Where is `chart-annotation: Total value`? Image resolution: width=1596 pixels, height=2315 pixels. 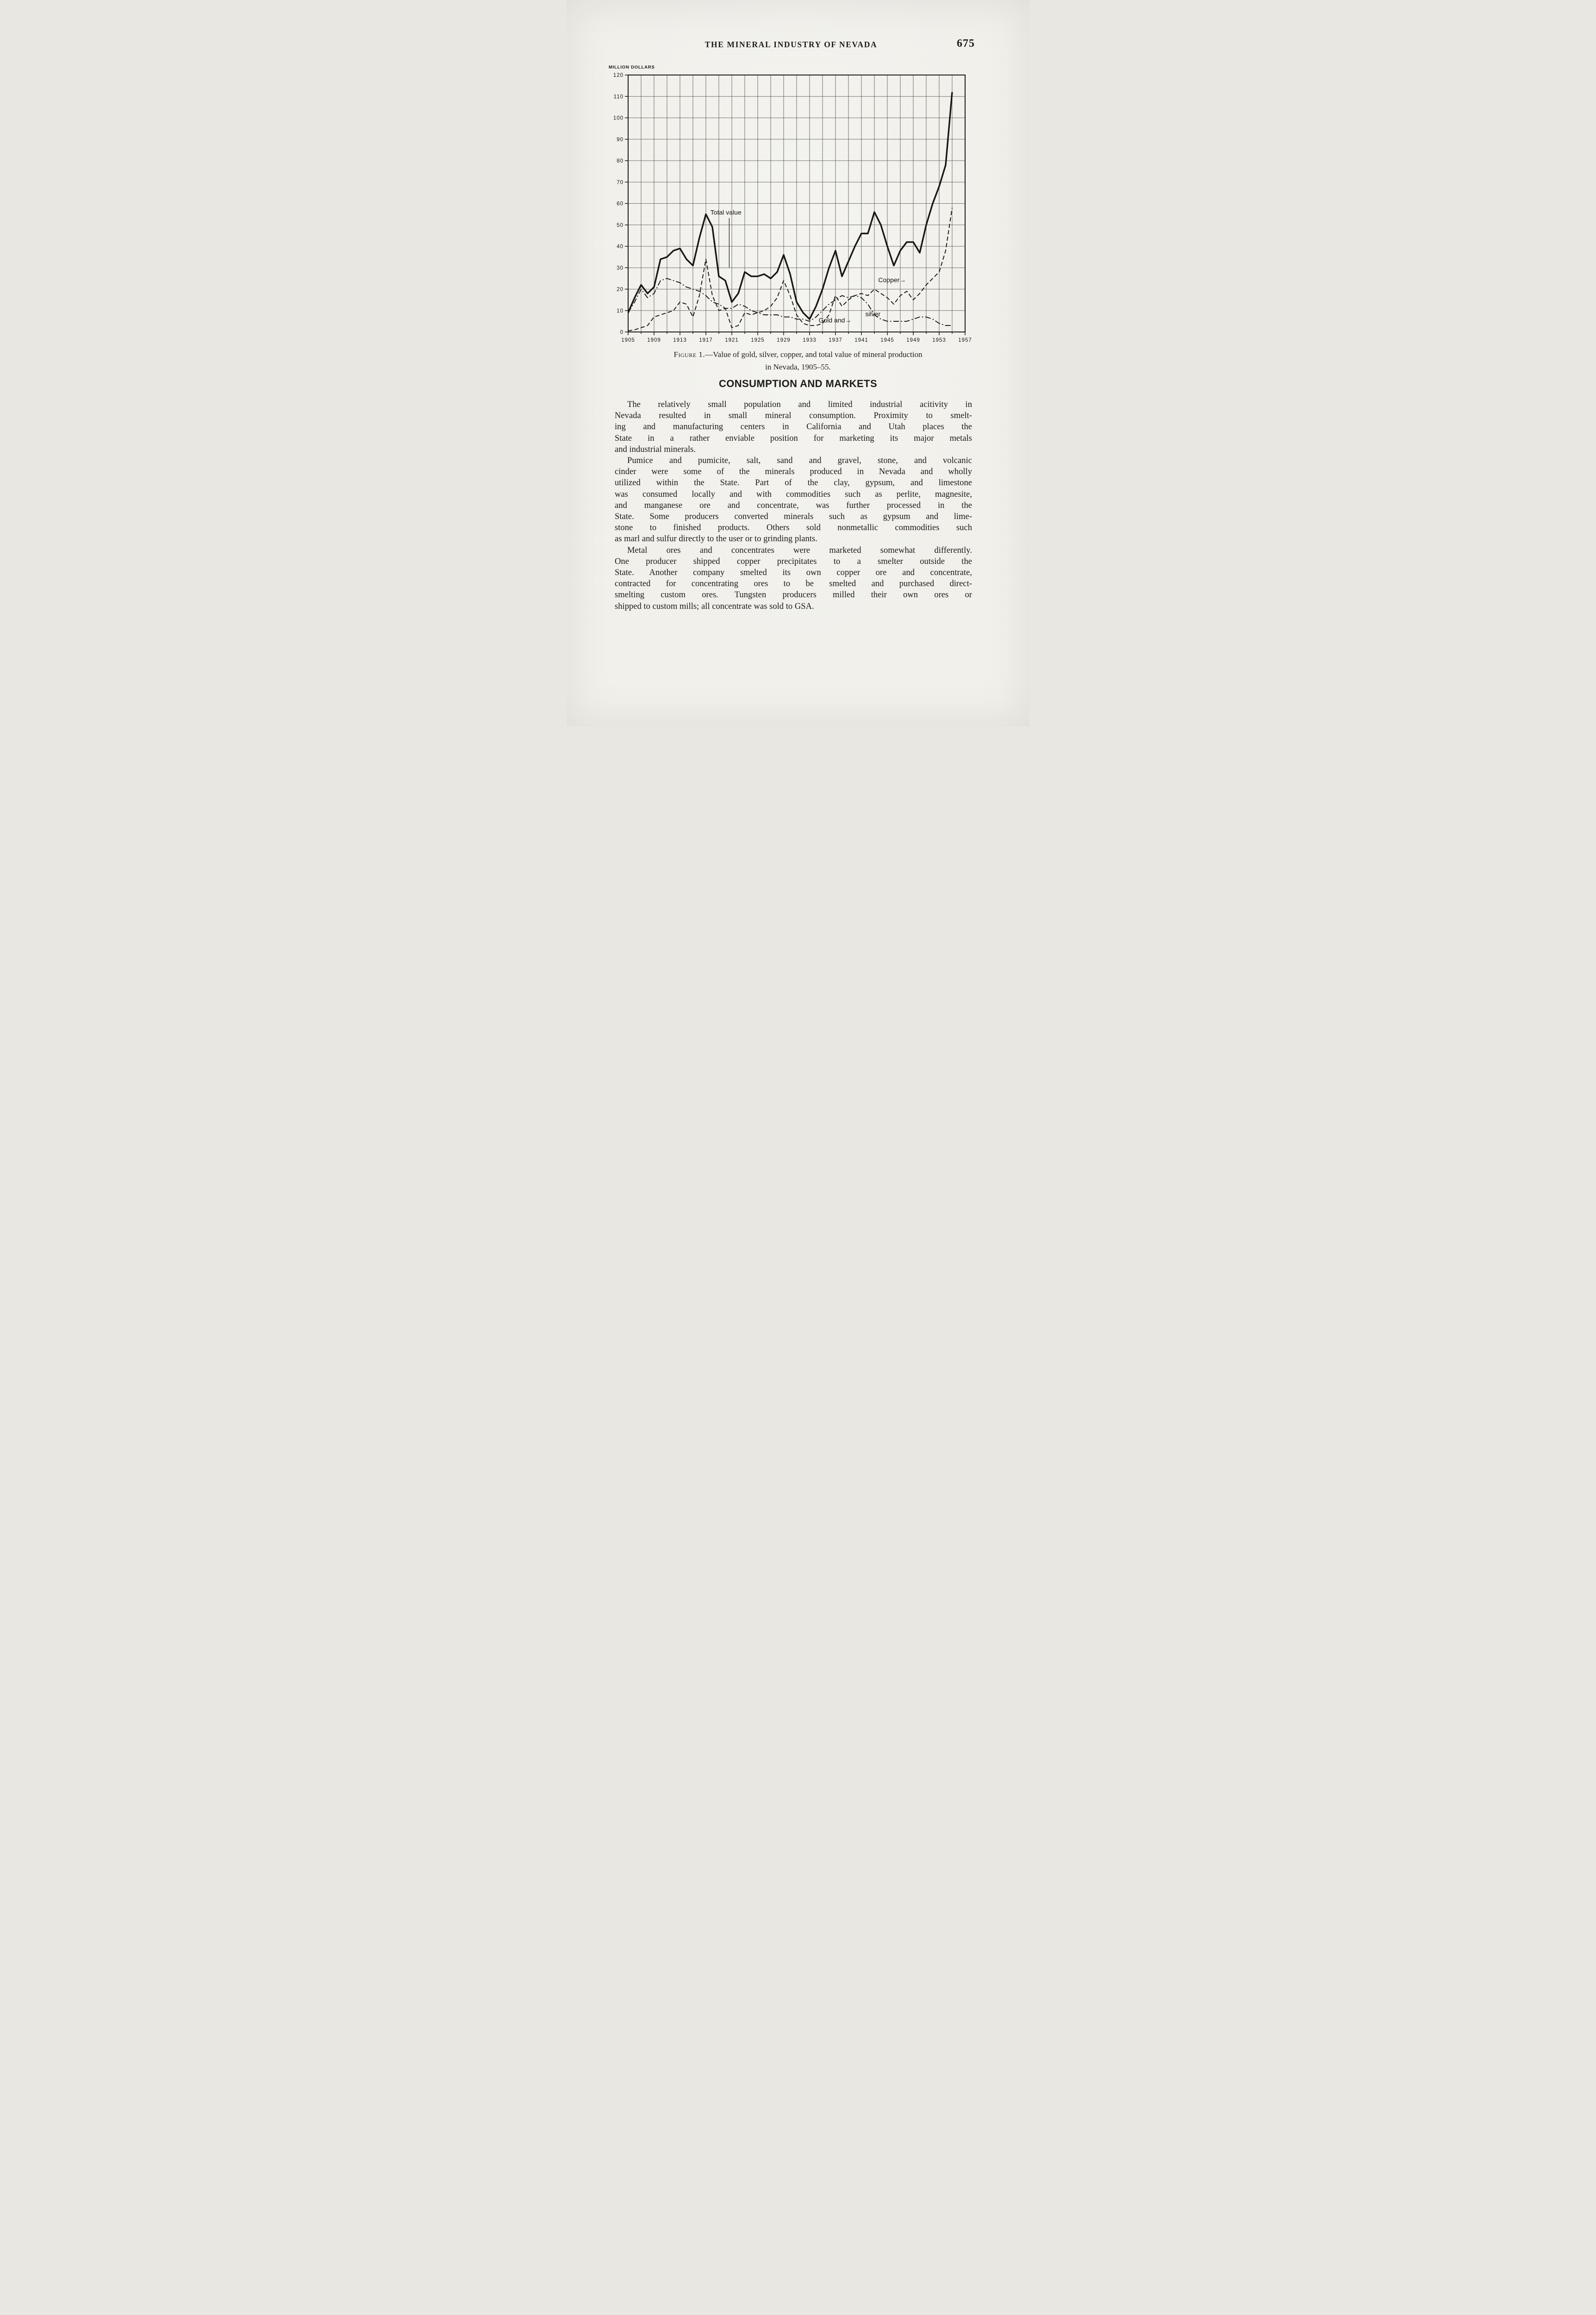
chart-annotation: Total value is located at coordinates (726, 212).